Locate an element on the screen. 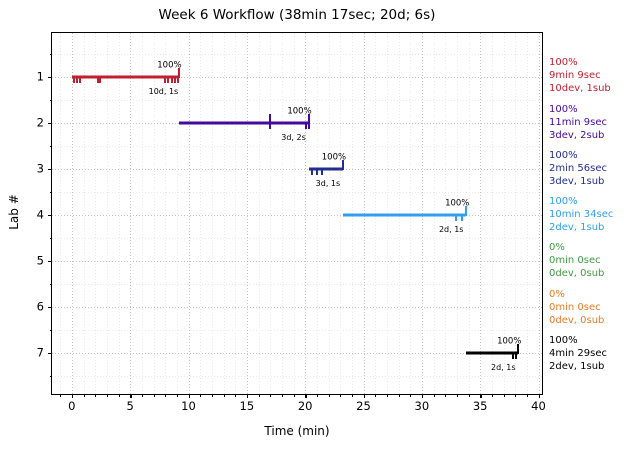 Image resolution: width=630 pixels, height=453 pixels. side-time: 4min 29sec is located at coordinates (578, 353).